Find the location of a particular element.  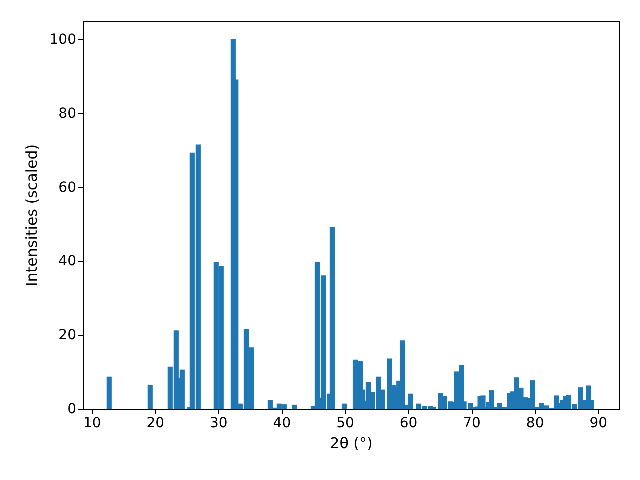

y-tick-label: 20 is located at coordinates (67, 336).